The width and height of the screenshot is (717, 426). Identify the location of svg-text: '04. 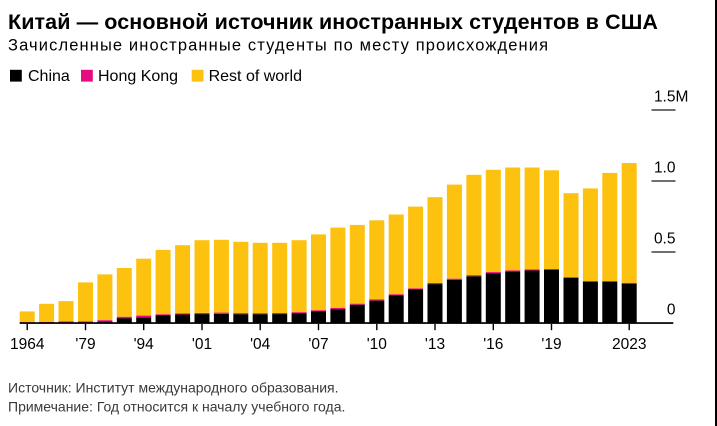
(260, 344).